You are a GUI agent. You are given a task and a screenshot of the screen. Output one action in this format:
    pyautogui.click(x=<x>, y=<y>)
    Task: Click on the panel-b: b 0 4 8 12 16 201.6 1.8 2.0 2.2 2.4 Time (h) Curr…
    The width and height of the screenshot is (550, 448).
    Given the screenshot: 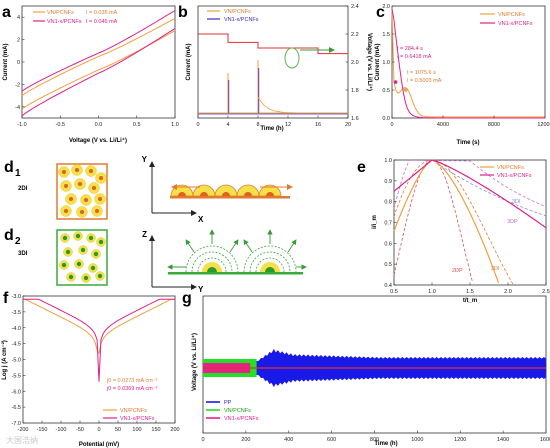 What is the action you would take?
    pyautogui.click(x=275, y=68)
    